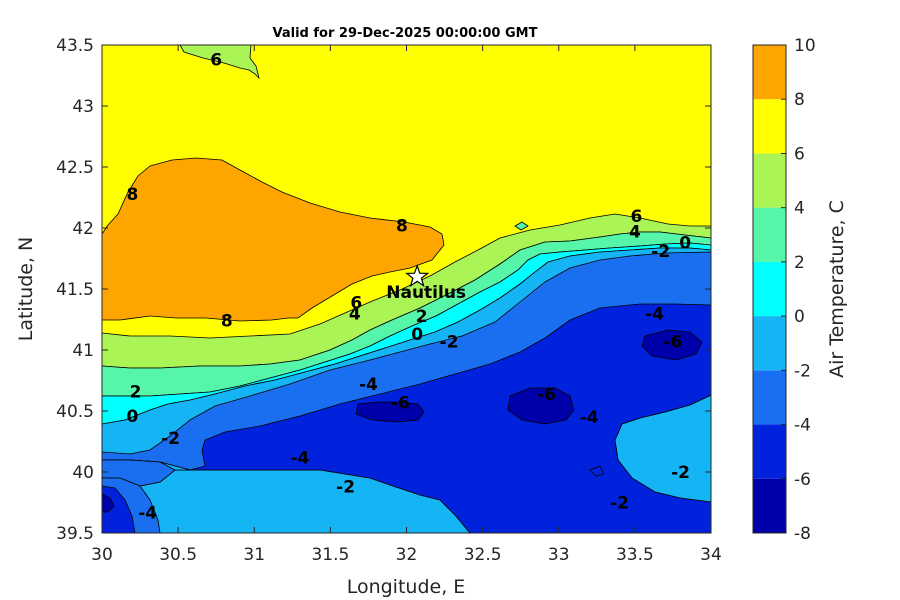  Describe the element at coordinates (75, 46) in the screenshot. I see `y-tick-label: 43.5` at that location.